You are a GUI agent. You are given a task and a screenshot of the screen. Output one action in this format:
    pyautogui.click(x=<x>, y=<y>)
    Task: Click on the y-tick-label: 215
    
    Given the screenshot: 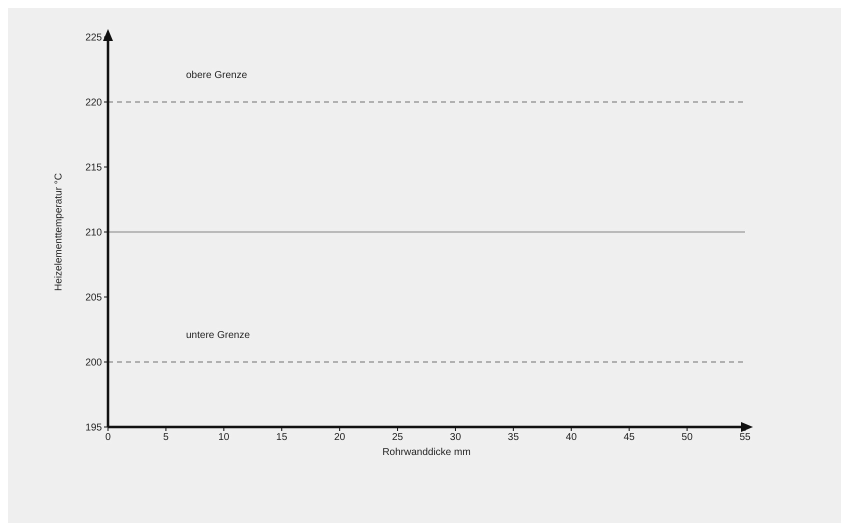 What is the action you would take?
    pyautogui.click(x=93, y=168)
    